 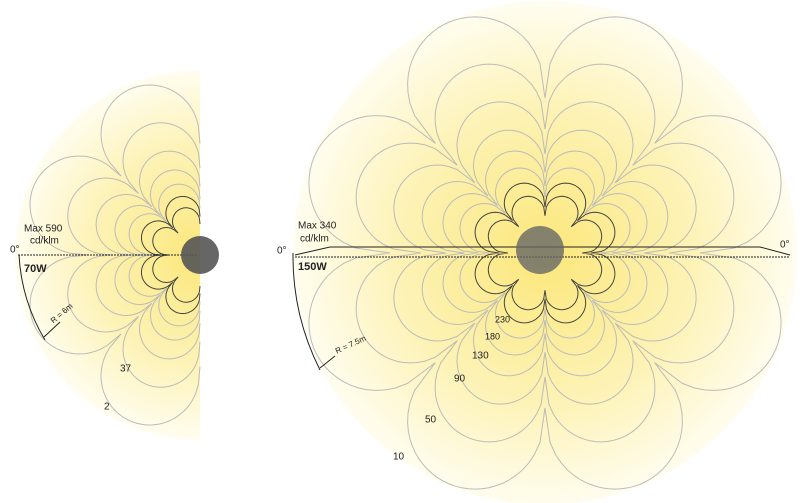 I want to click on contour-label: 10, so click(x=399, y=457).